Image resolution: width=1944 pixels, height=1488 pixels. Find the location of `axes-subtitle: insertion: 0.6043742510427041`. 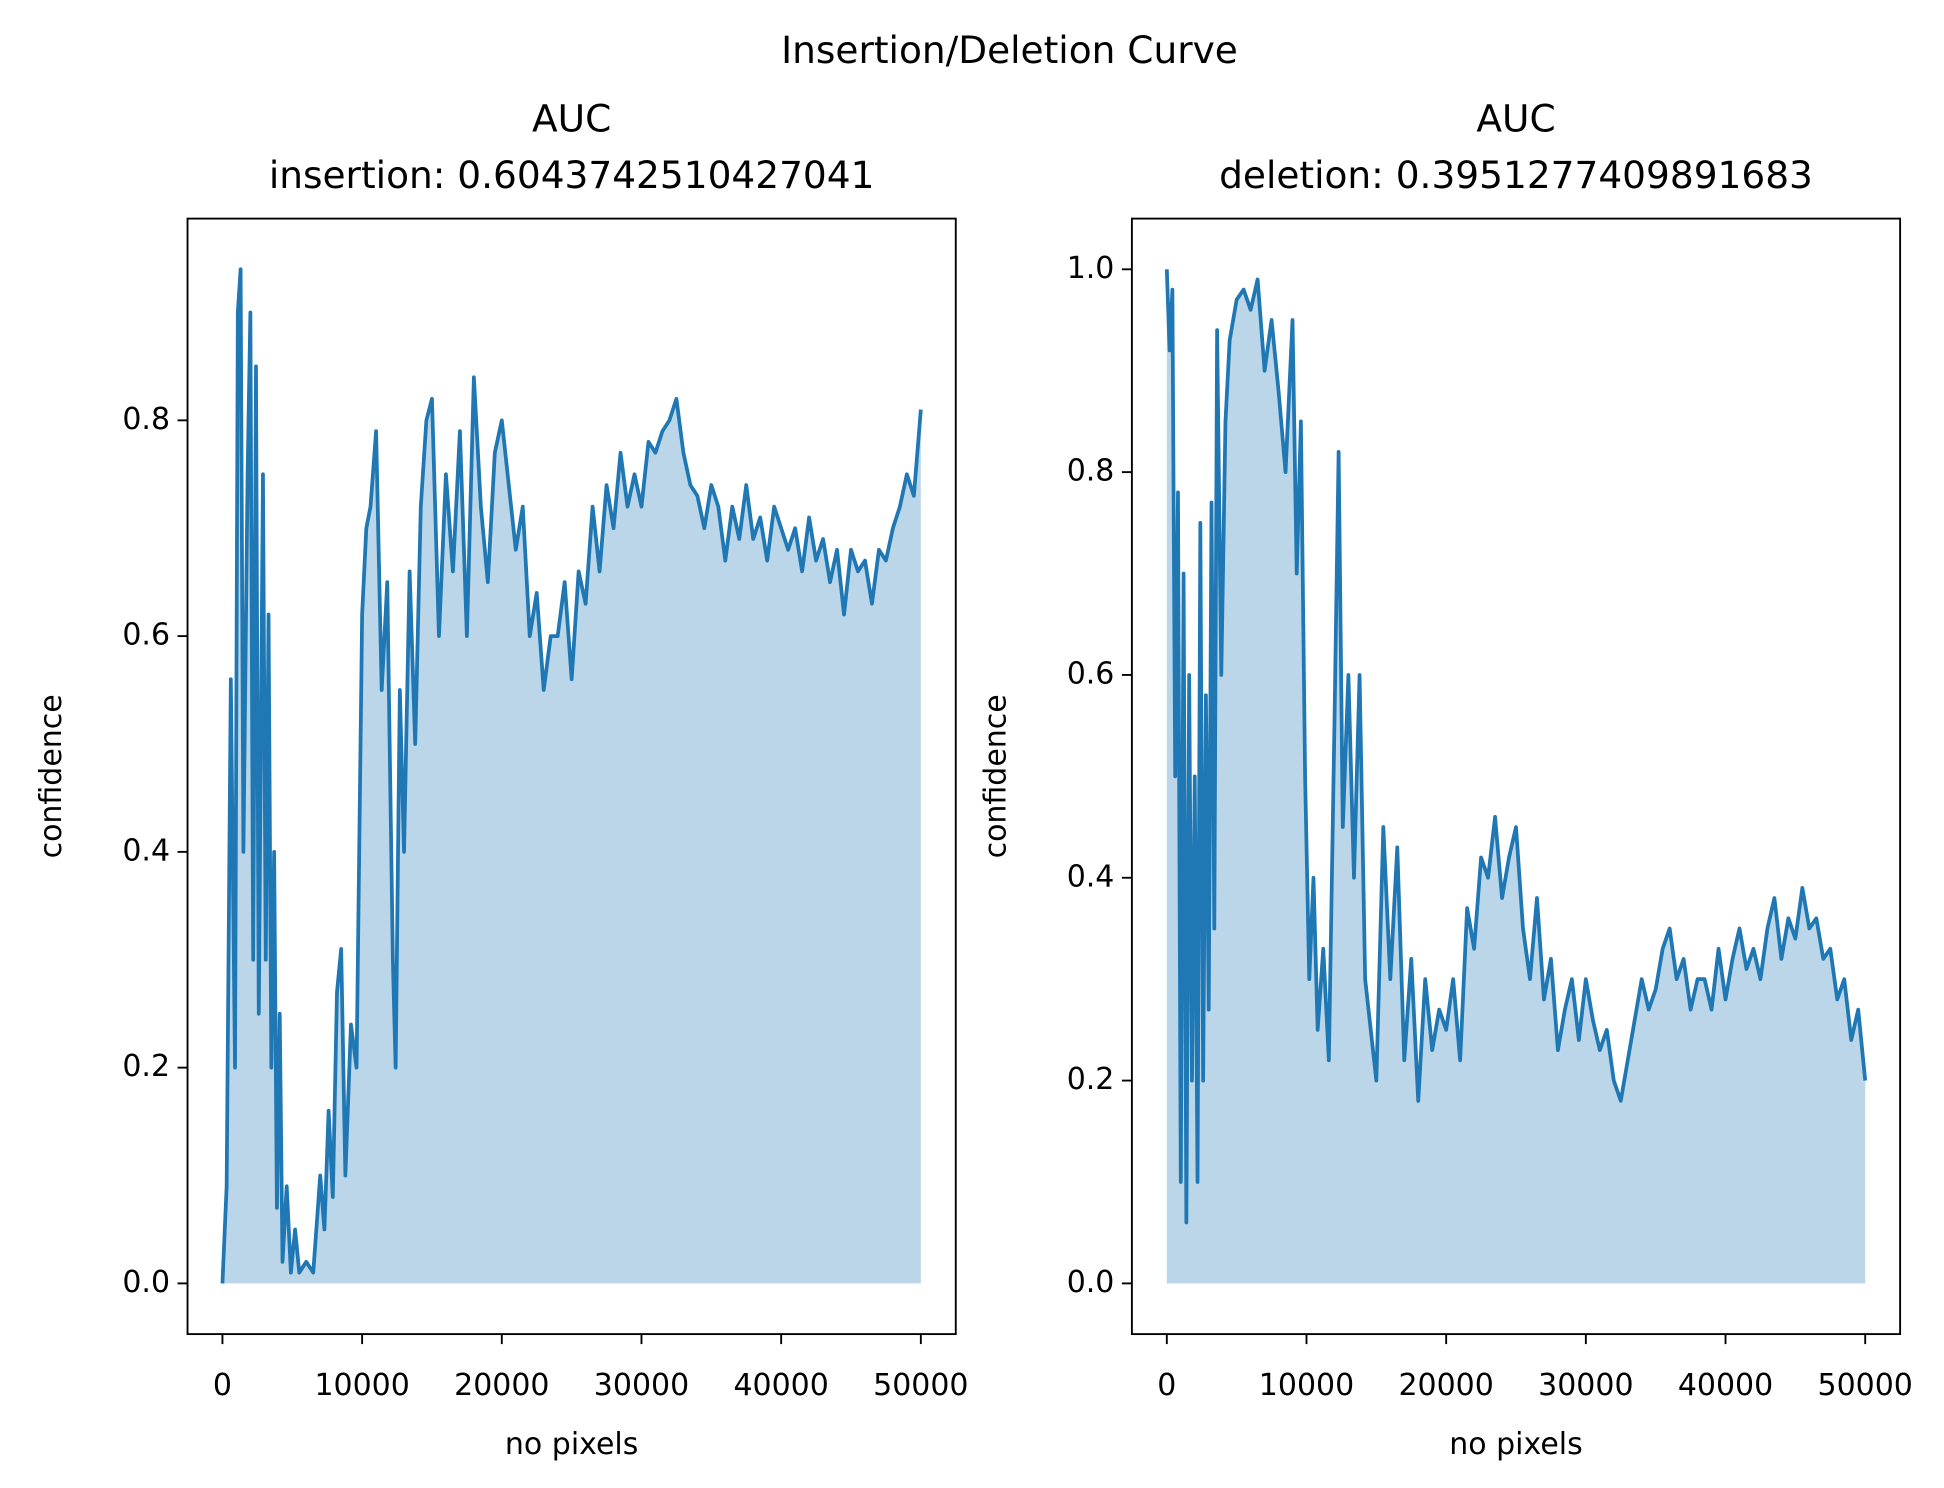

axes-subtitle: insertion: 0.6043742510427041 is located at coordinates (572, 175).